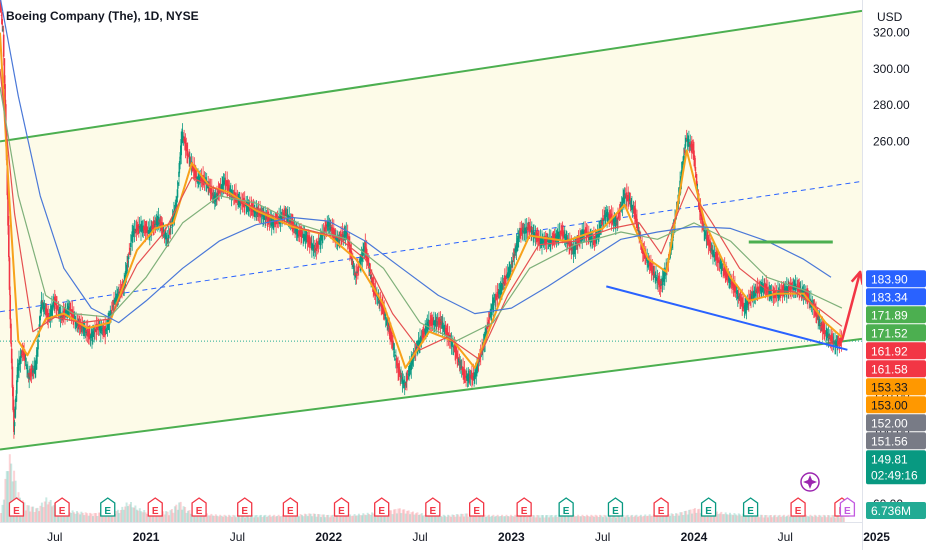 The width and height of the screenshot is (932, 550). What do you see at coordinates (851, 306) in the screenshot?
I see `projection-arrow` at bounding box center [851, 306].